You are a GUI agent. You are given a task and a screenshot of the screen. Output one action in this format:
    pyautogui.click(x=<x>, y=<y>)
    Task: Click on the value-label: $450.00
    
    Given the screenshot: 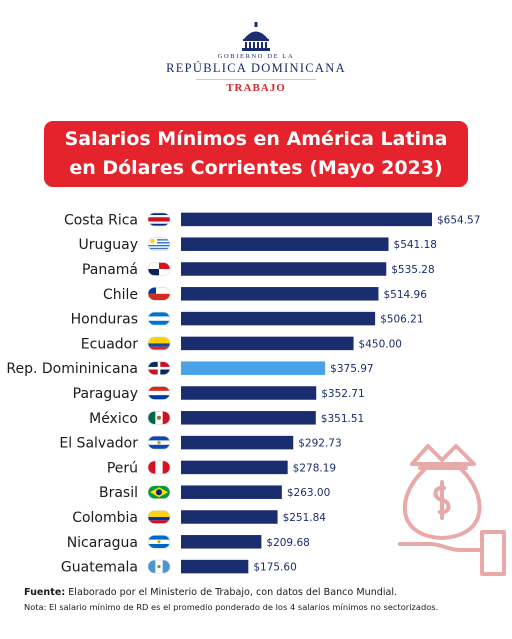 What is the action you would take?
    pyautogui.click(x=380, y=344)
    